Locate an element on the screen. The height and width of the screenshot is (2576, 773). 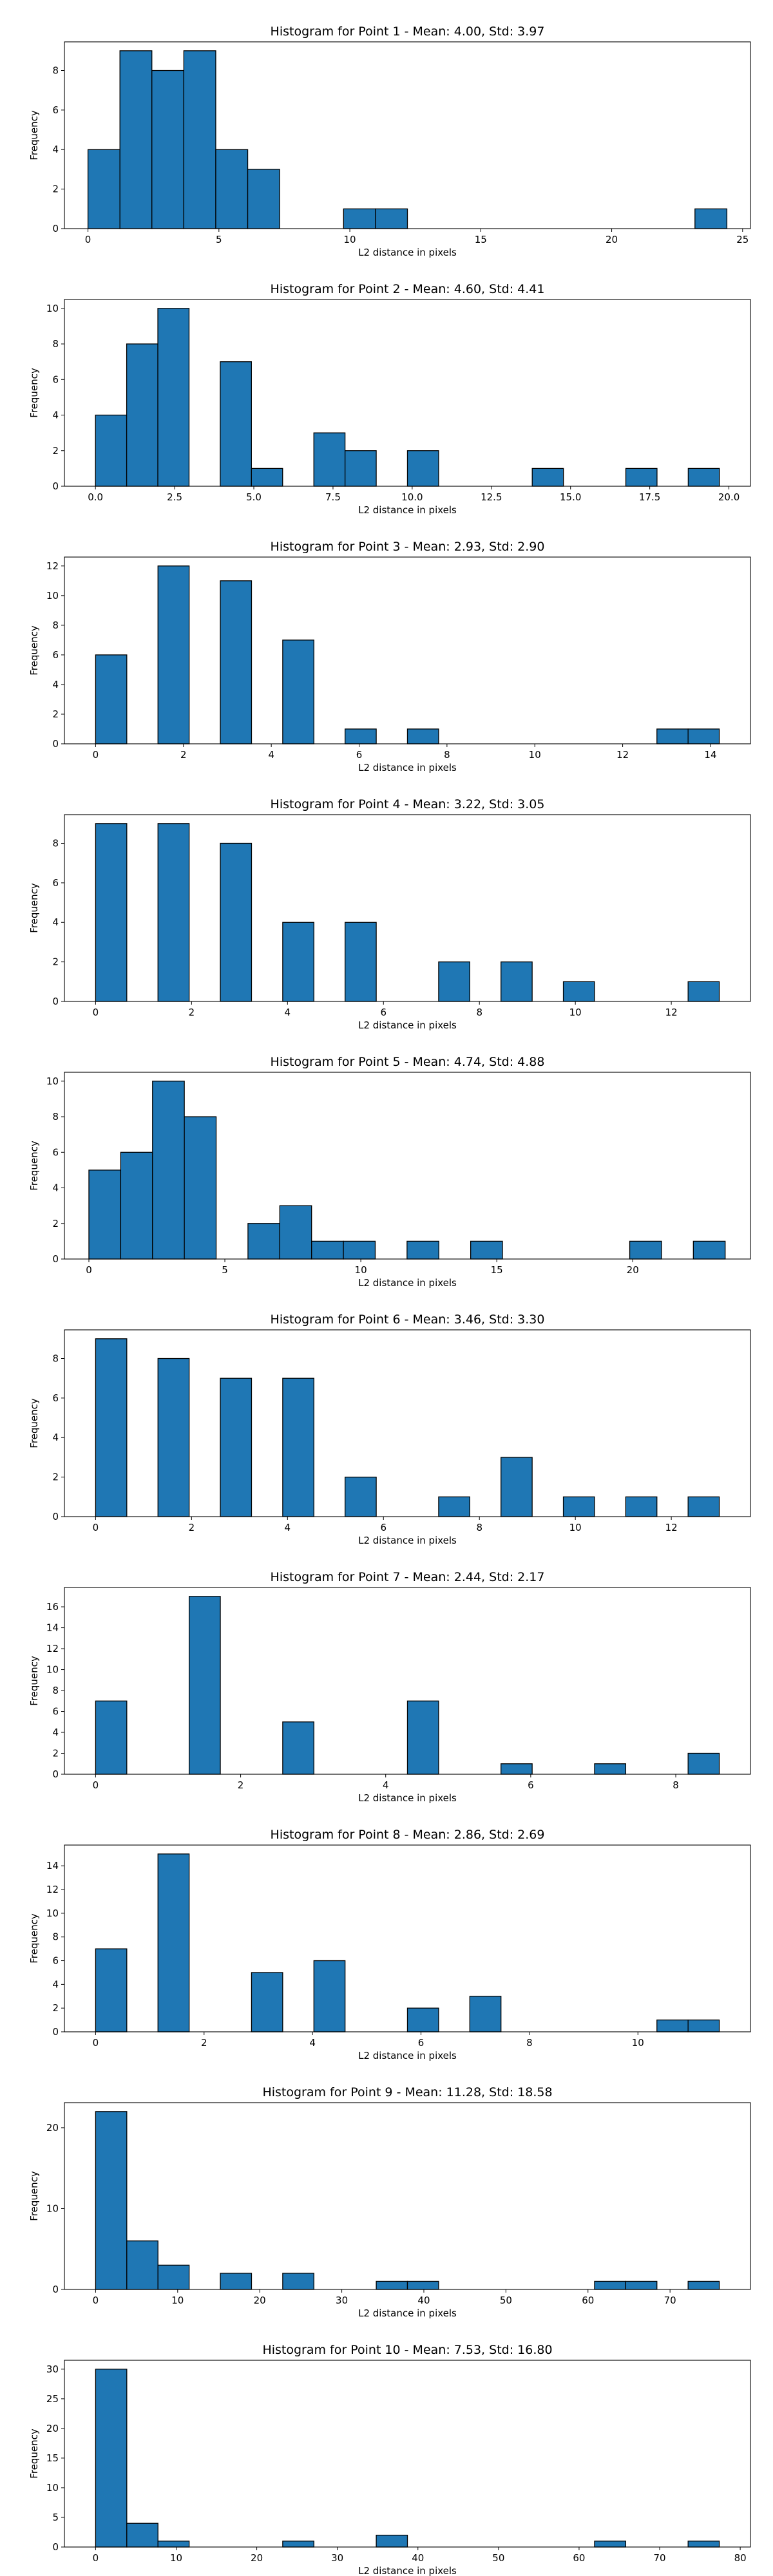
x-tick-label: 2 is located at coordinates (192, 1012).